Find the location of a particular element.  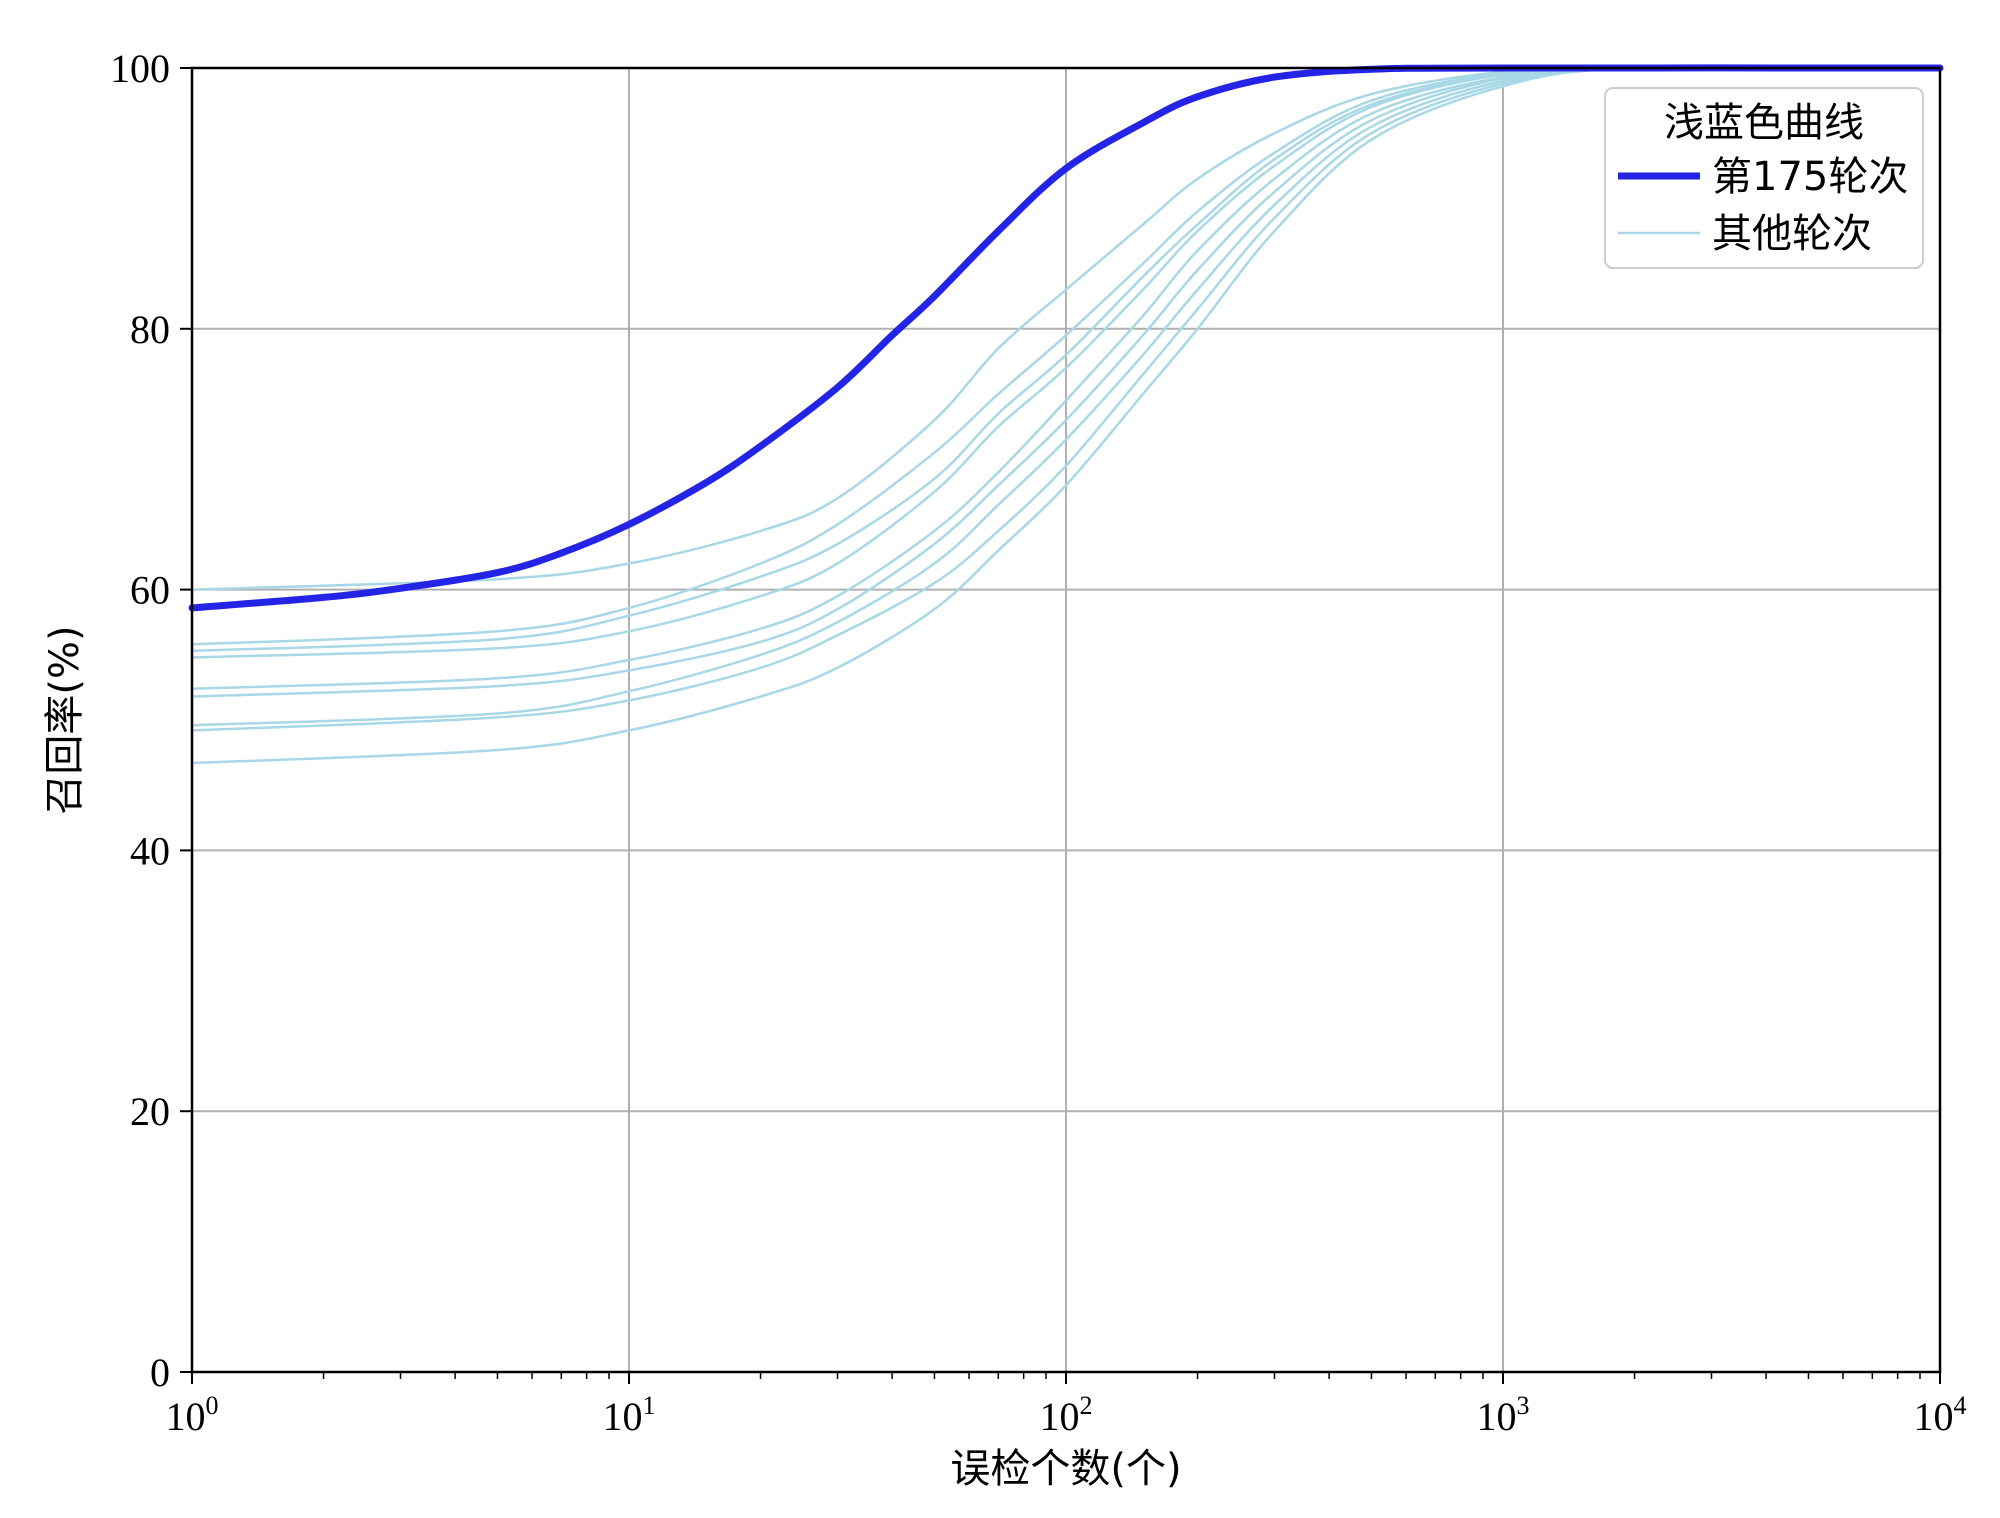

legend-box is located at coordinates (1764, 178).